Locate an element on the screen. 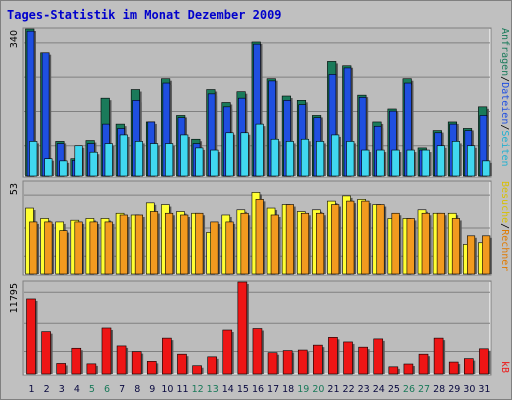  legend-sep-2: / is located at coordinates (504, 127).